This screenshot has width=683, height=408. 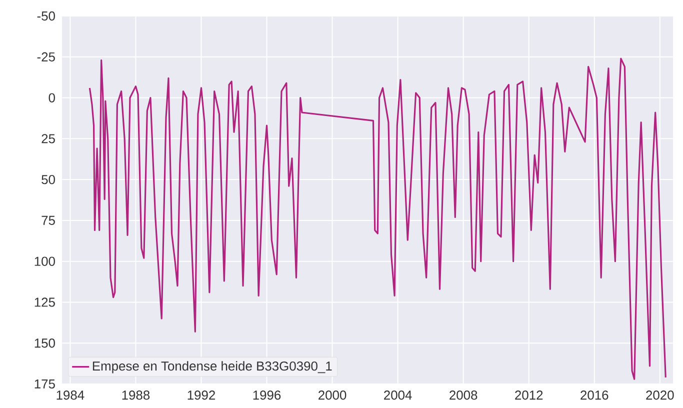 I want to click on y-tick-label: 25, so click(x=48, y=139).